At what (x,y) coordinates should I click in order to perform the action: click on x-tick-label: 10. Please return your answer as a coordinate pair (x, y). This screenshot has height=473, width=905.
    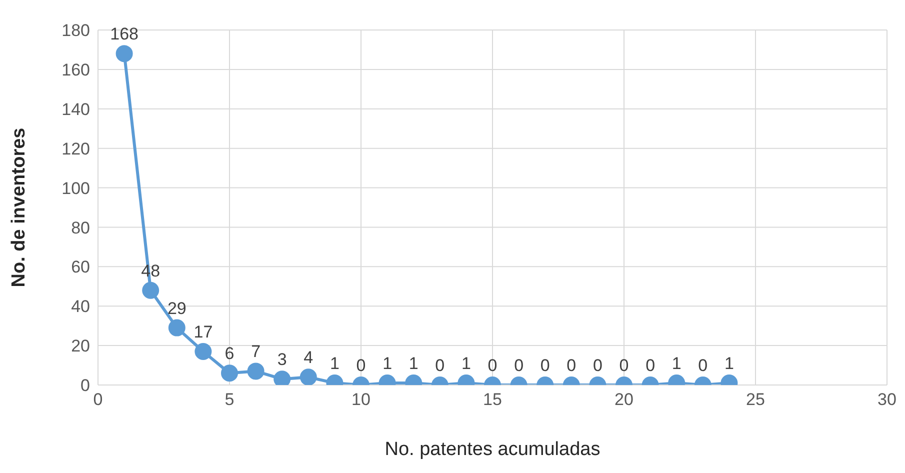
    Looking at the image, I should click on (361, 400).